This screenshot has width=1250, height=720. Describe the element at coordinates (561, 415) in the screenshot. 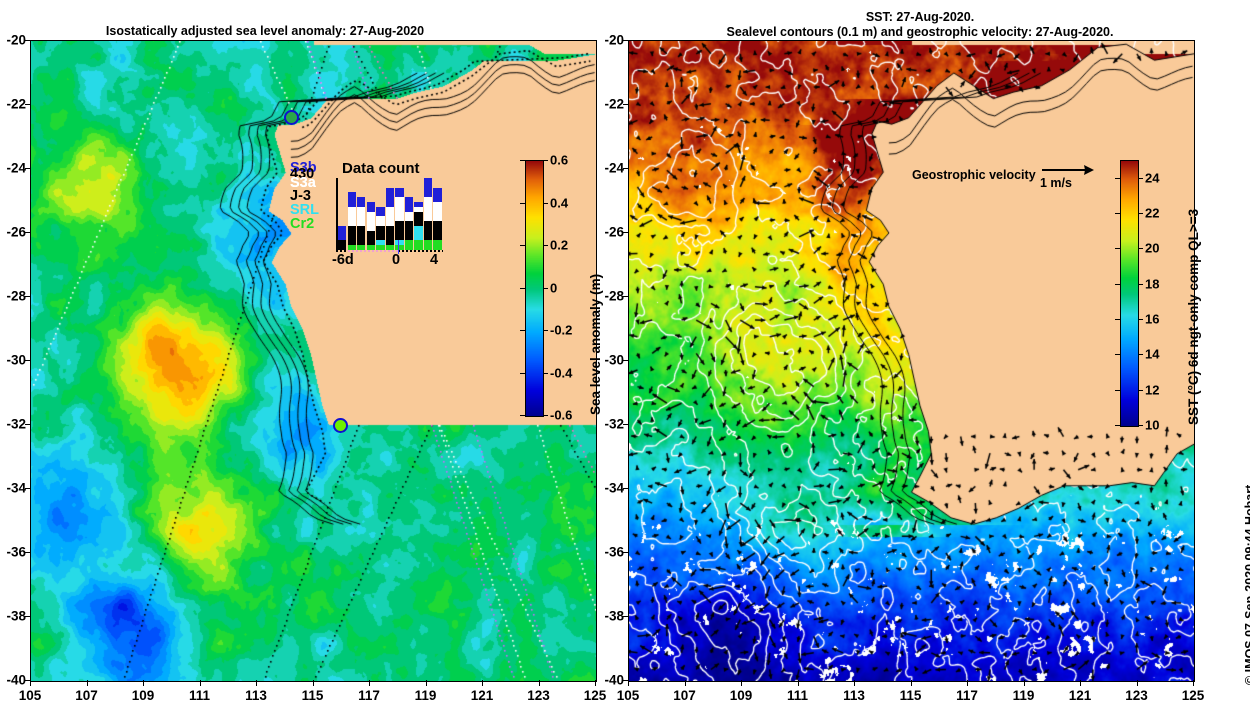

I see `colorbar-tick-label: -0.6` at that location.